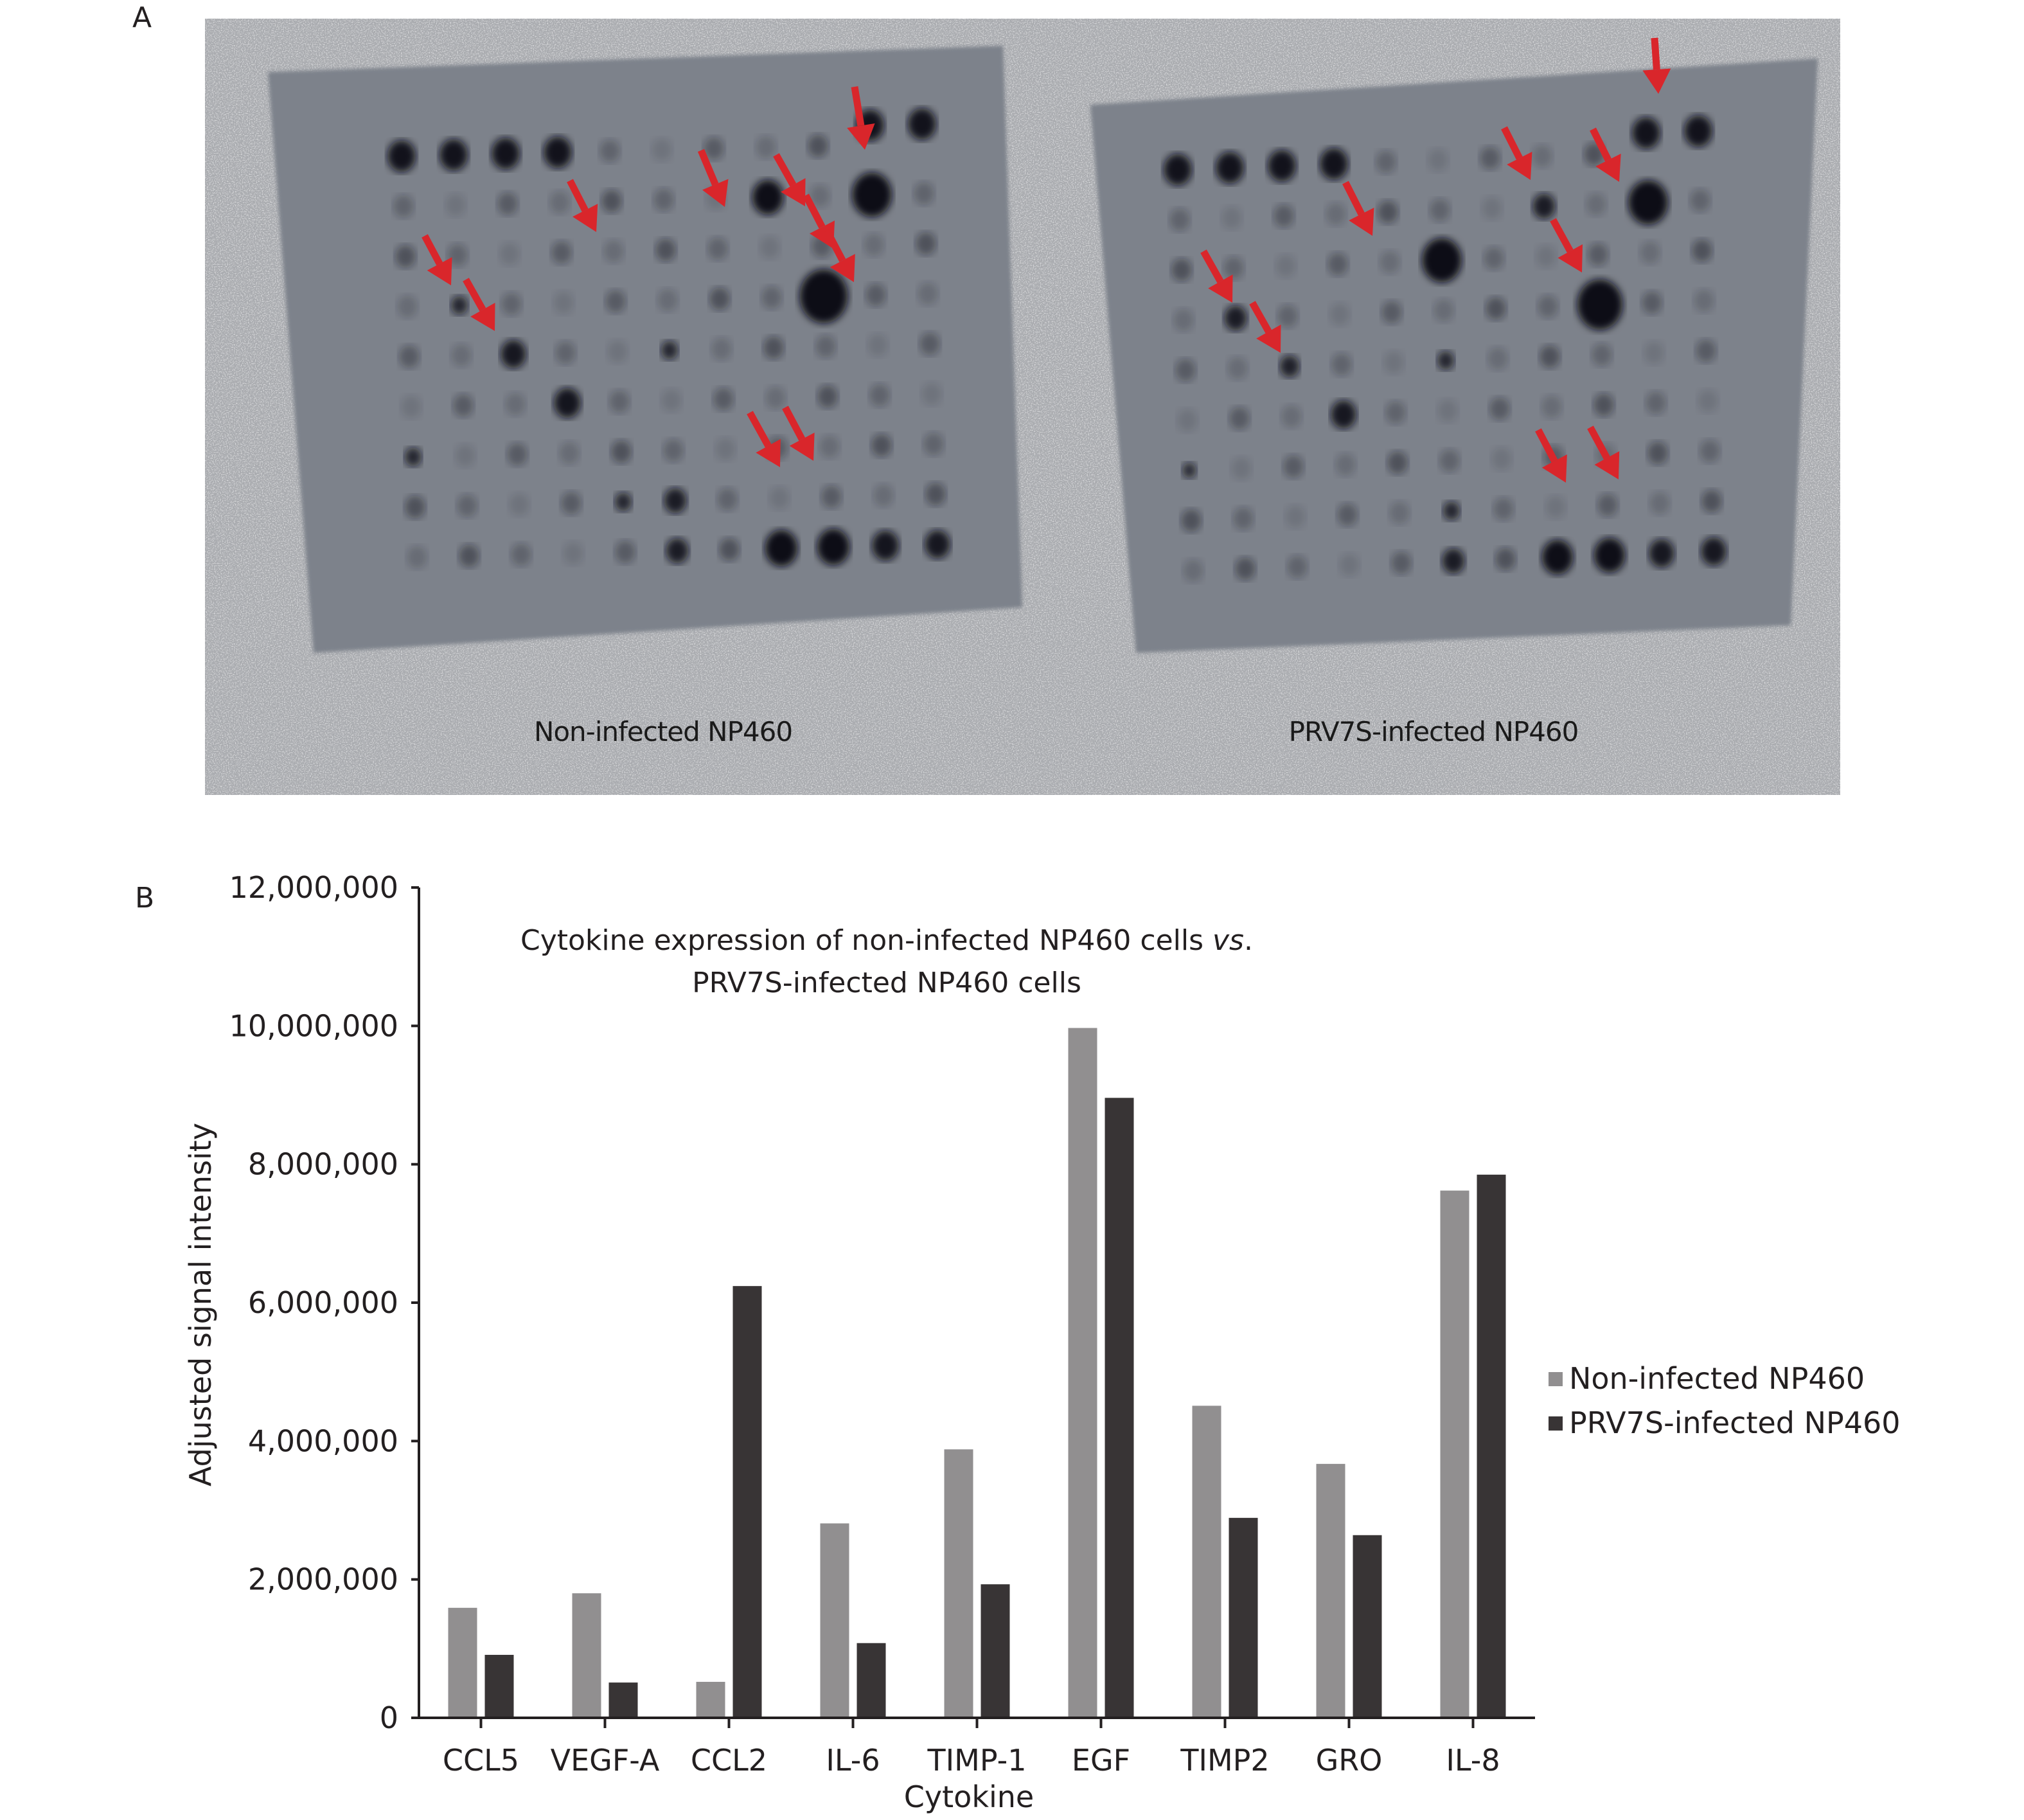 Image resolution: width=2024 pixels, height=1820 pixels. Describe the element at coordinates (1224, 1760) in the screenshot. I see `x-tick-label: TIMP2` at that location.